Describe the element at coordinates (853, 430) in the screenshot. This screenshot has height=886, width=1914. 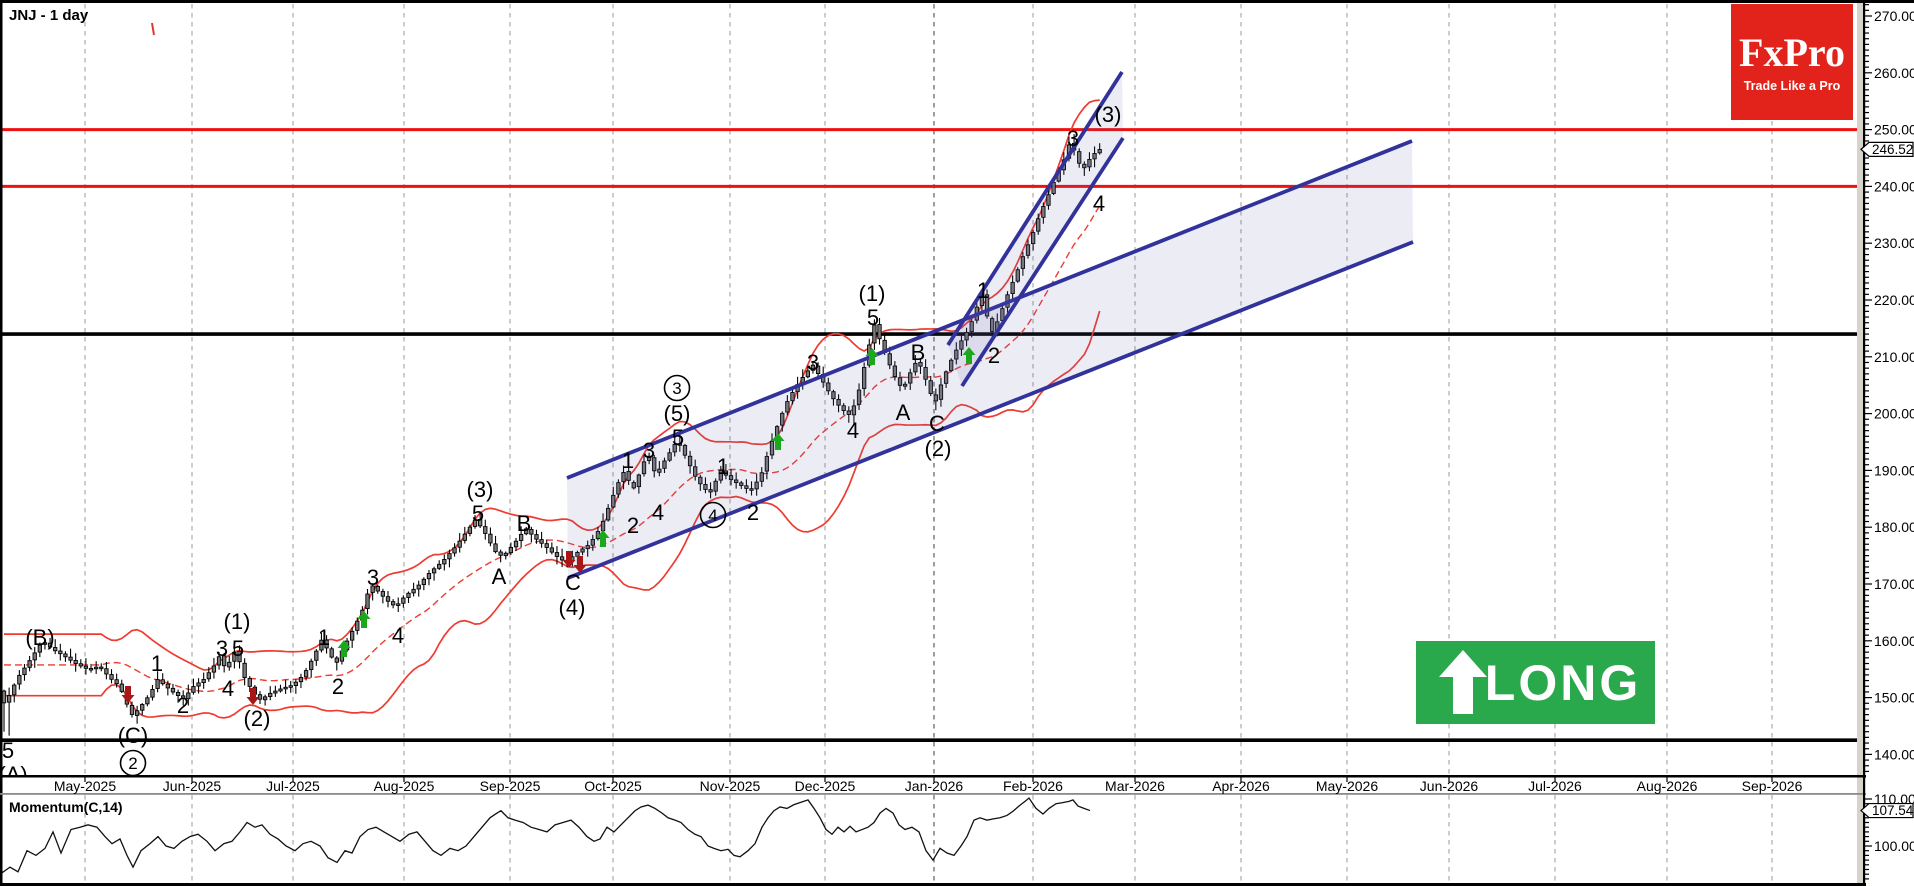
I see `wave-label: 4` at that location.